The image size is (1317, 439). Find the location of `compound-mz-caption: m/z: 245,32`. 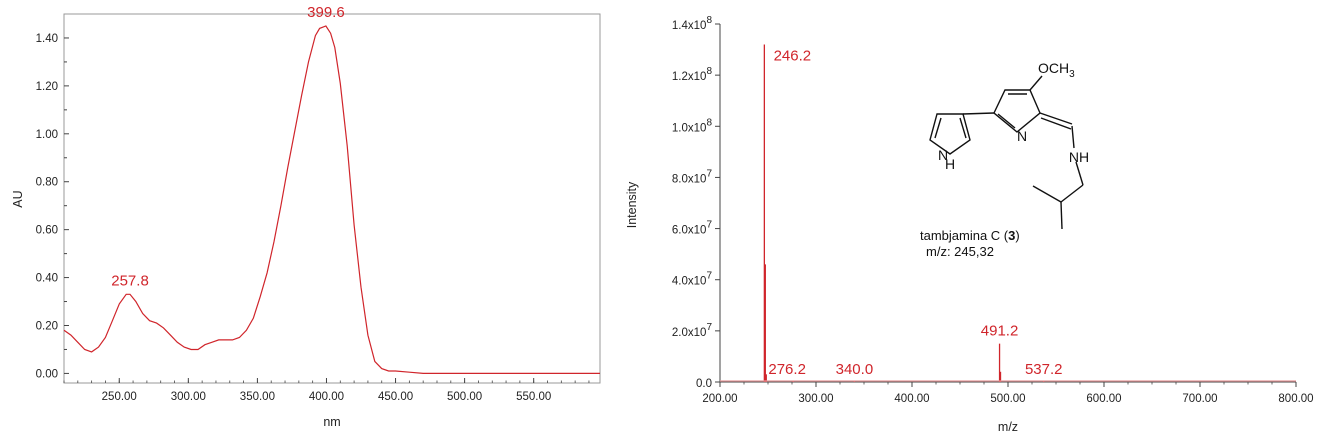

compound-mz-caption: m/z: 245,32 is located at coordinates (960, 251).